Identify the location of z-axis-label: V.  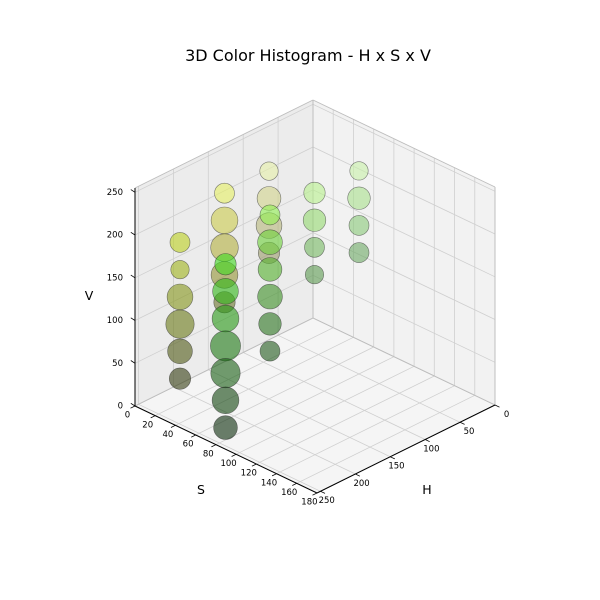
(89, 295).